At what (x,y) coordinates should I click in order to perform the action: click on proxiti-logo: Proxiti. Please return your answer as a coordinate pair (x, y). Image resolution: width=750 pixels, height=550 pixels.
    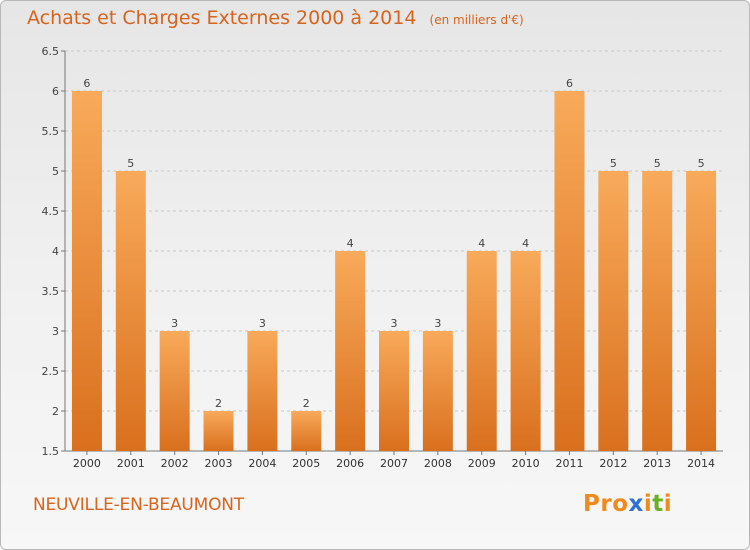
    Looking at the image, I should click on (627, 504).